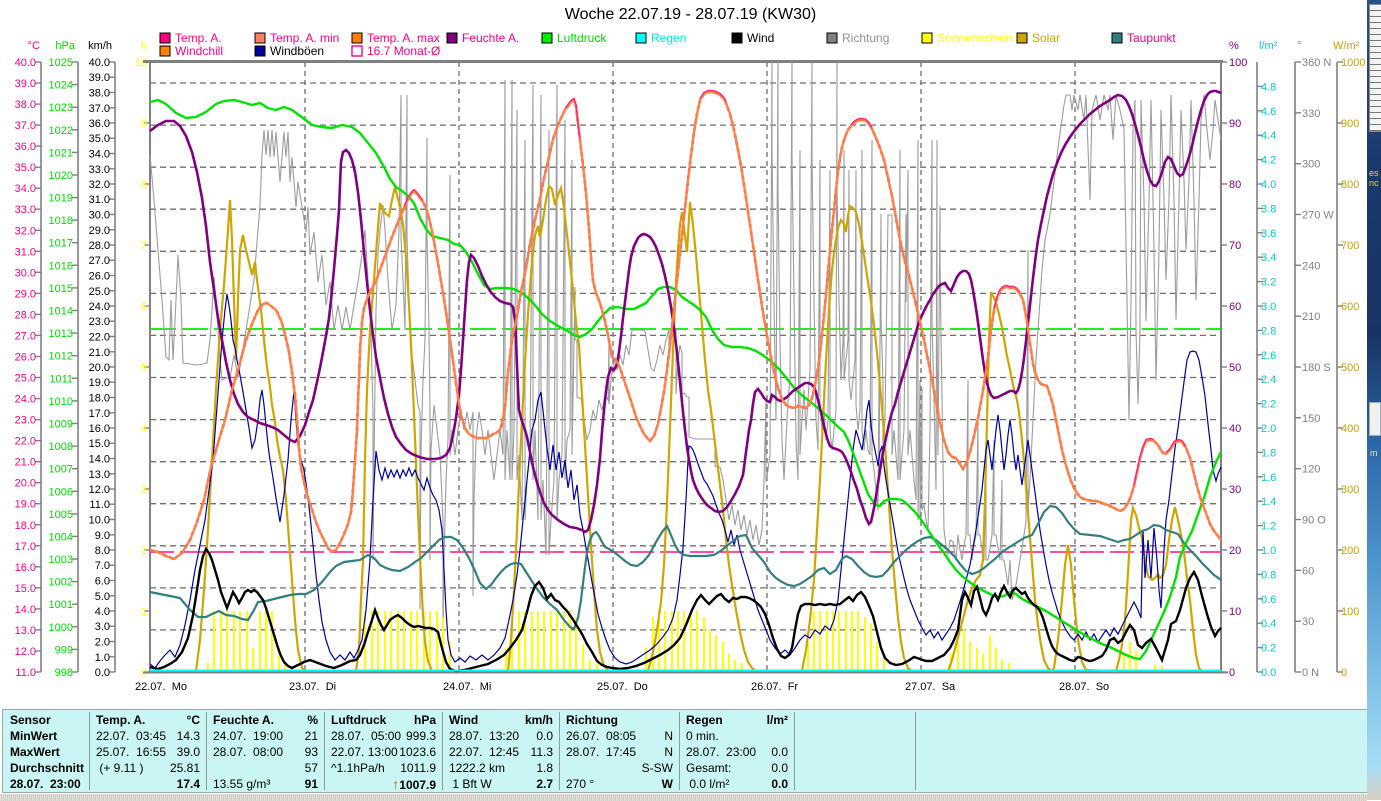 This screenshot has width=1381, height=801. Describe the element at coordinates (99, 414) in the screenshot. I see `svg-text: 17.0` at that location.